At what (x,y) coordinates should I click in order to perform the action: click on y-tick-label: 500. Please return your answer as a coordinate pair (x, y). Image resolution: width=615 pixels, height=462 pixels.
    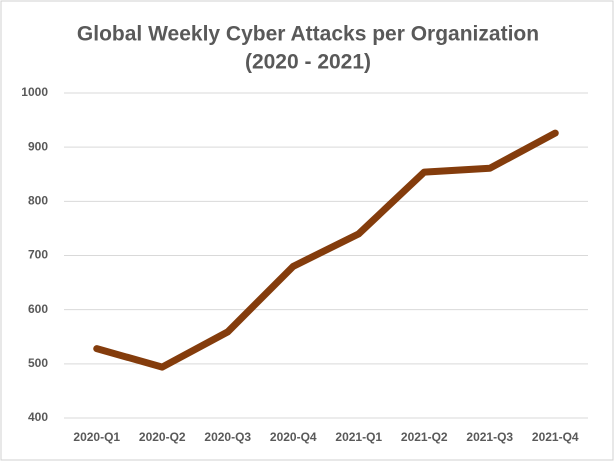
    Looking at the image, I should click on (38, 363).